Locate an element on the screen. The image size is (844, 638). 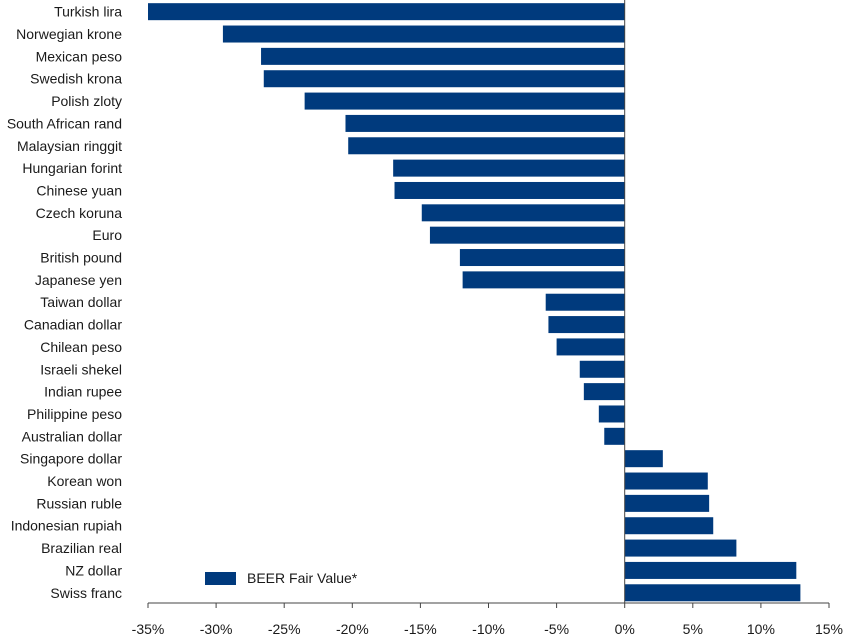
legend-label: BEER Fair Value* is located at coordinates (302, 578).